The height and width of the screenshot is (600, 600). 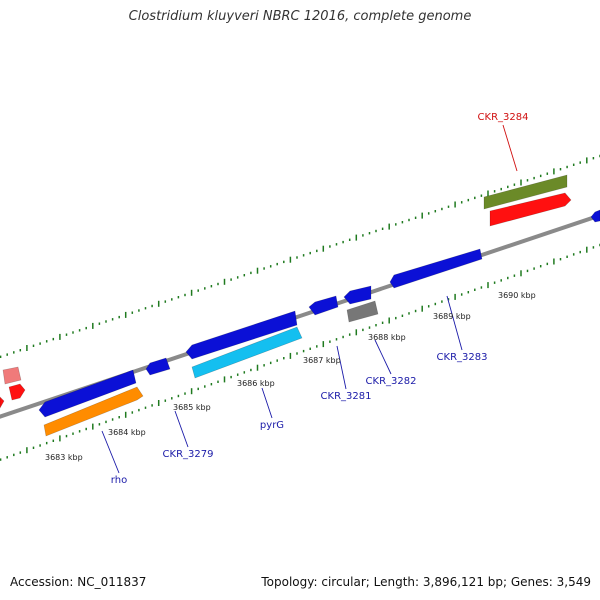 I want to click on gene-pyrg-upper, so click(x=241, y=335).